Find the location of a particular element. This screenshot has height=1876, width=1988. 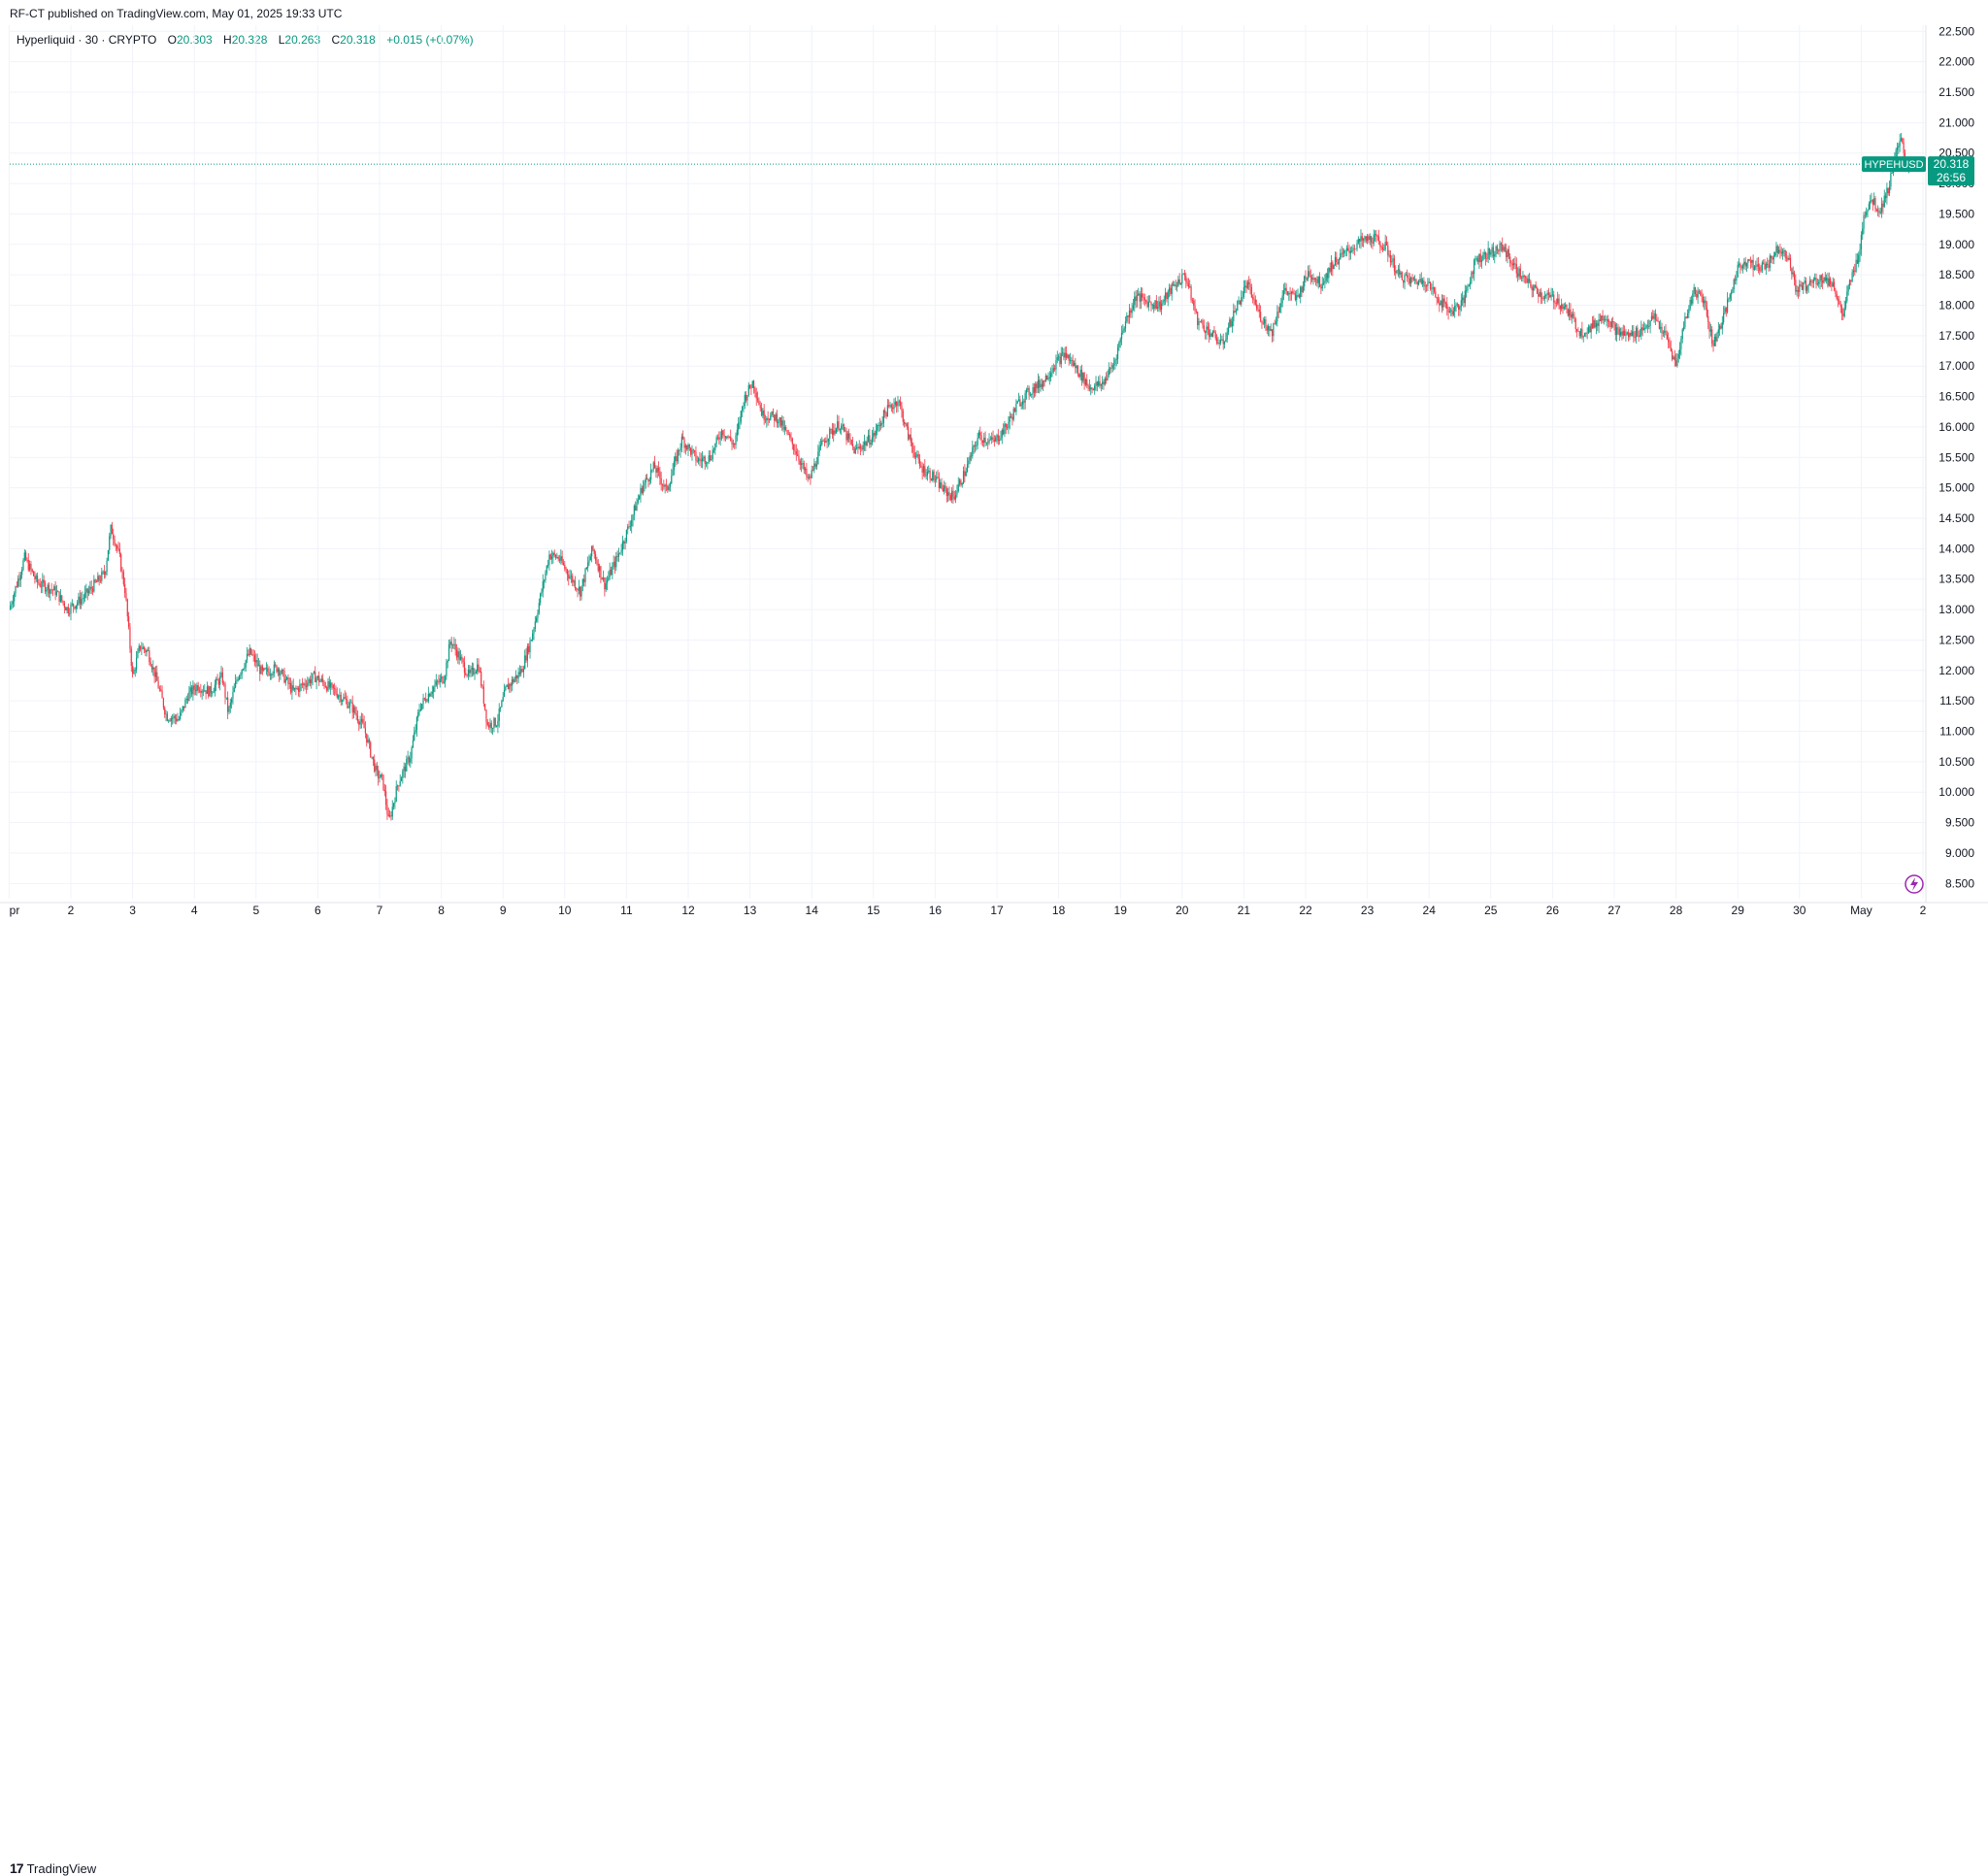

legend-symbol: Hyperliquid · 30 · CRYPTO is located at coordinates (87, 40).